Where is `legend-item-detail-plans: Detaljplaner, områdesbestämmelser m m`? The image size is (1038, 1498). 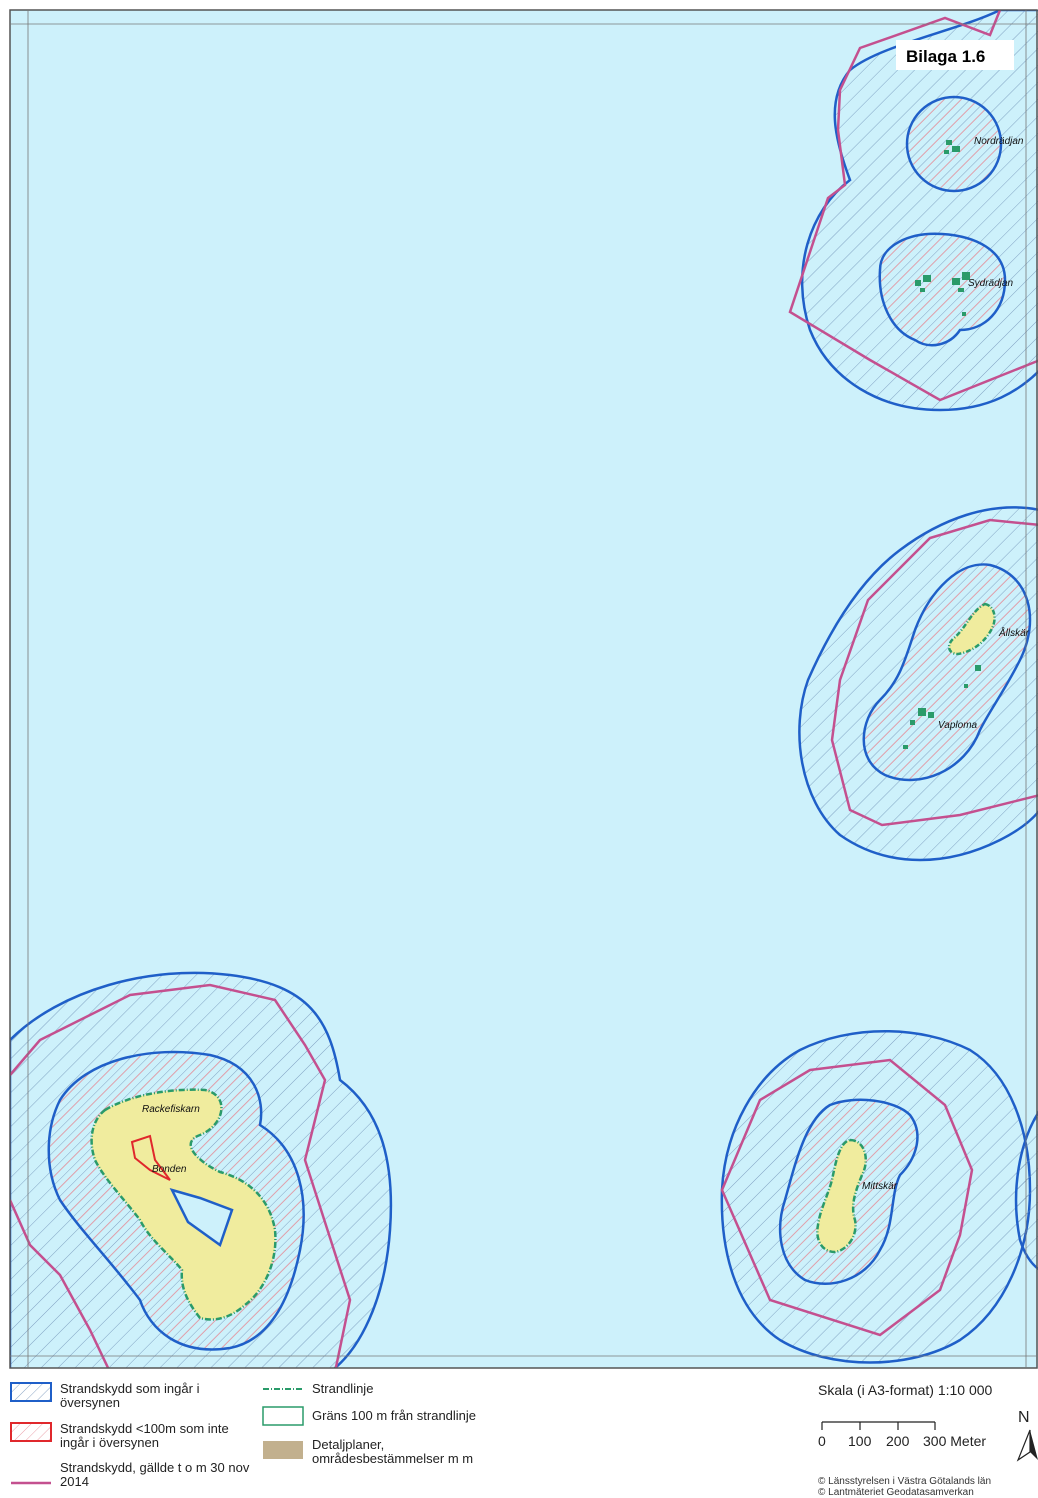
legend-item-detail-plans: Detaljplaner, områdesbestämmelser m m is located at coordinates (387, 1452).